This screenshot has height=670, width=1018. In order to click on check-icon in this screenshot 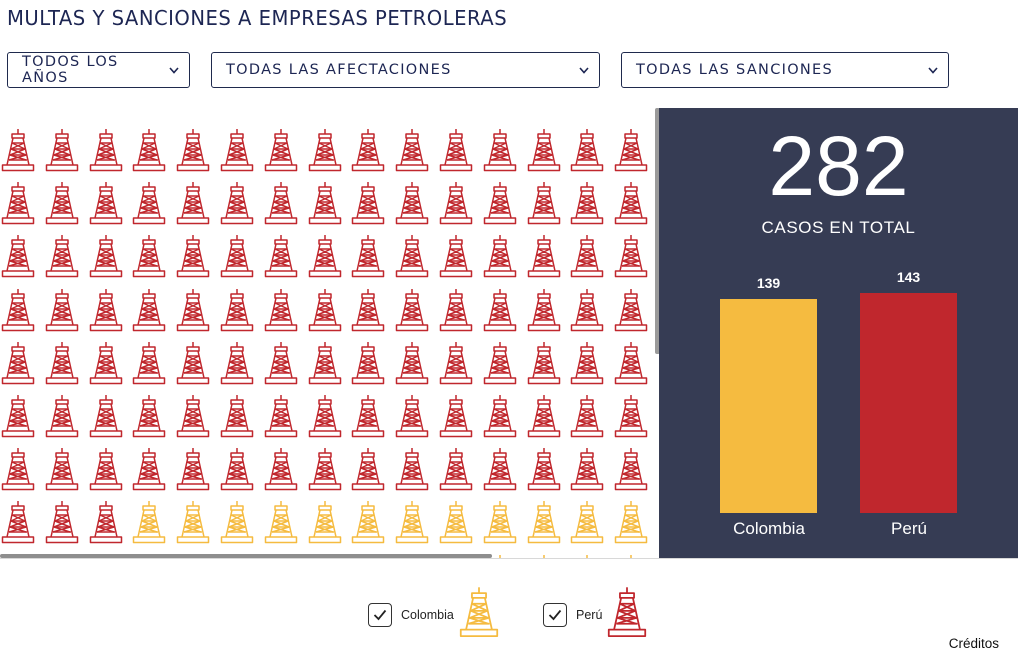, I will do `click(555, 614)`.